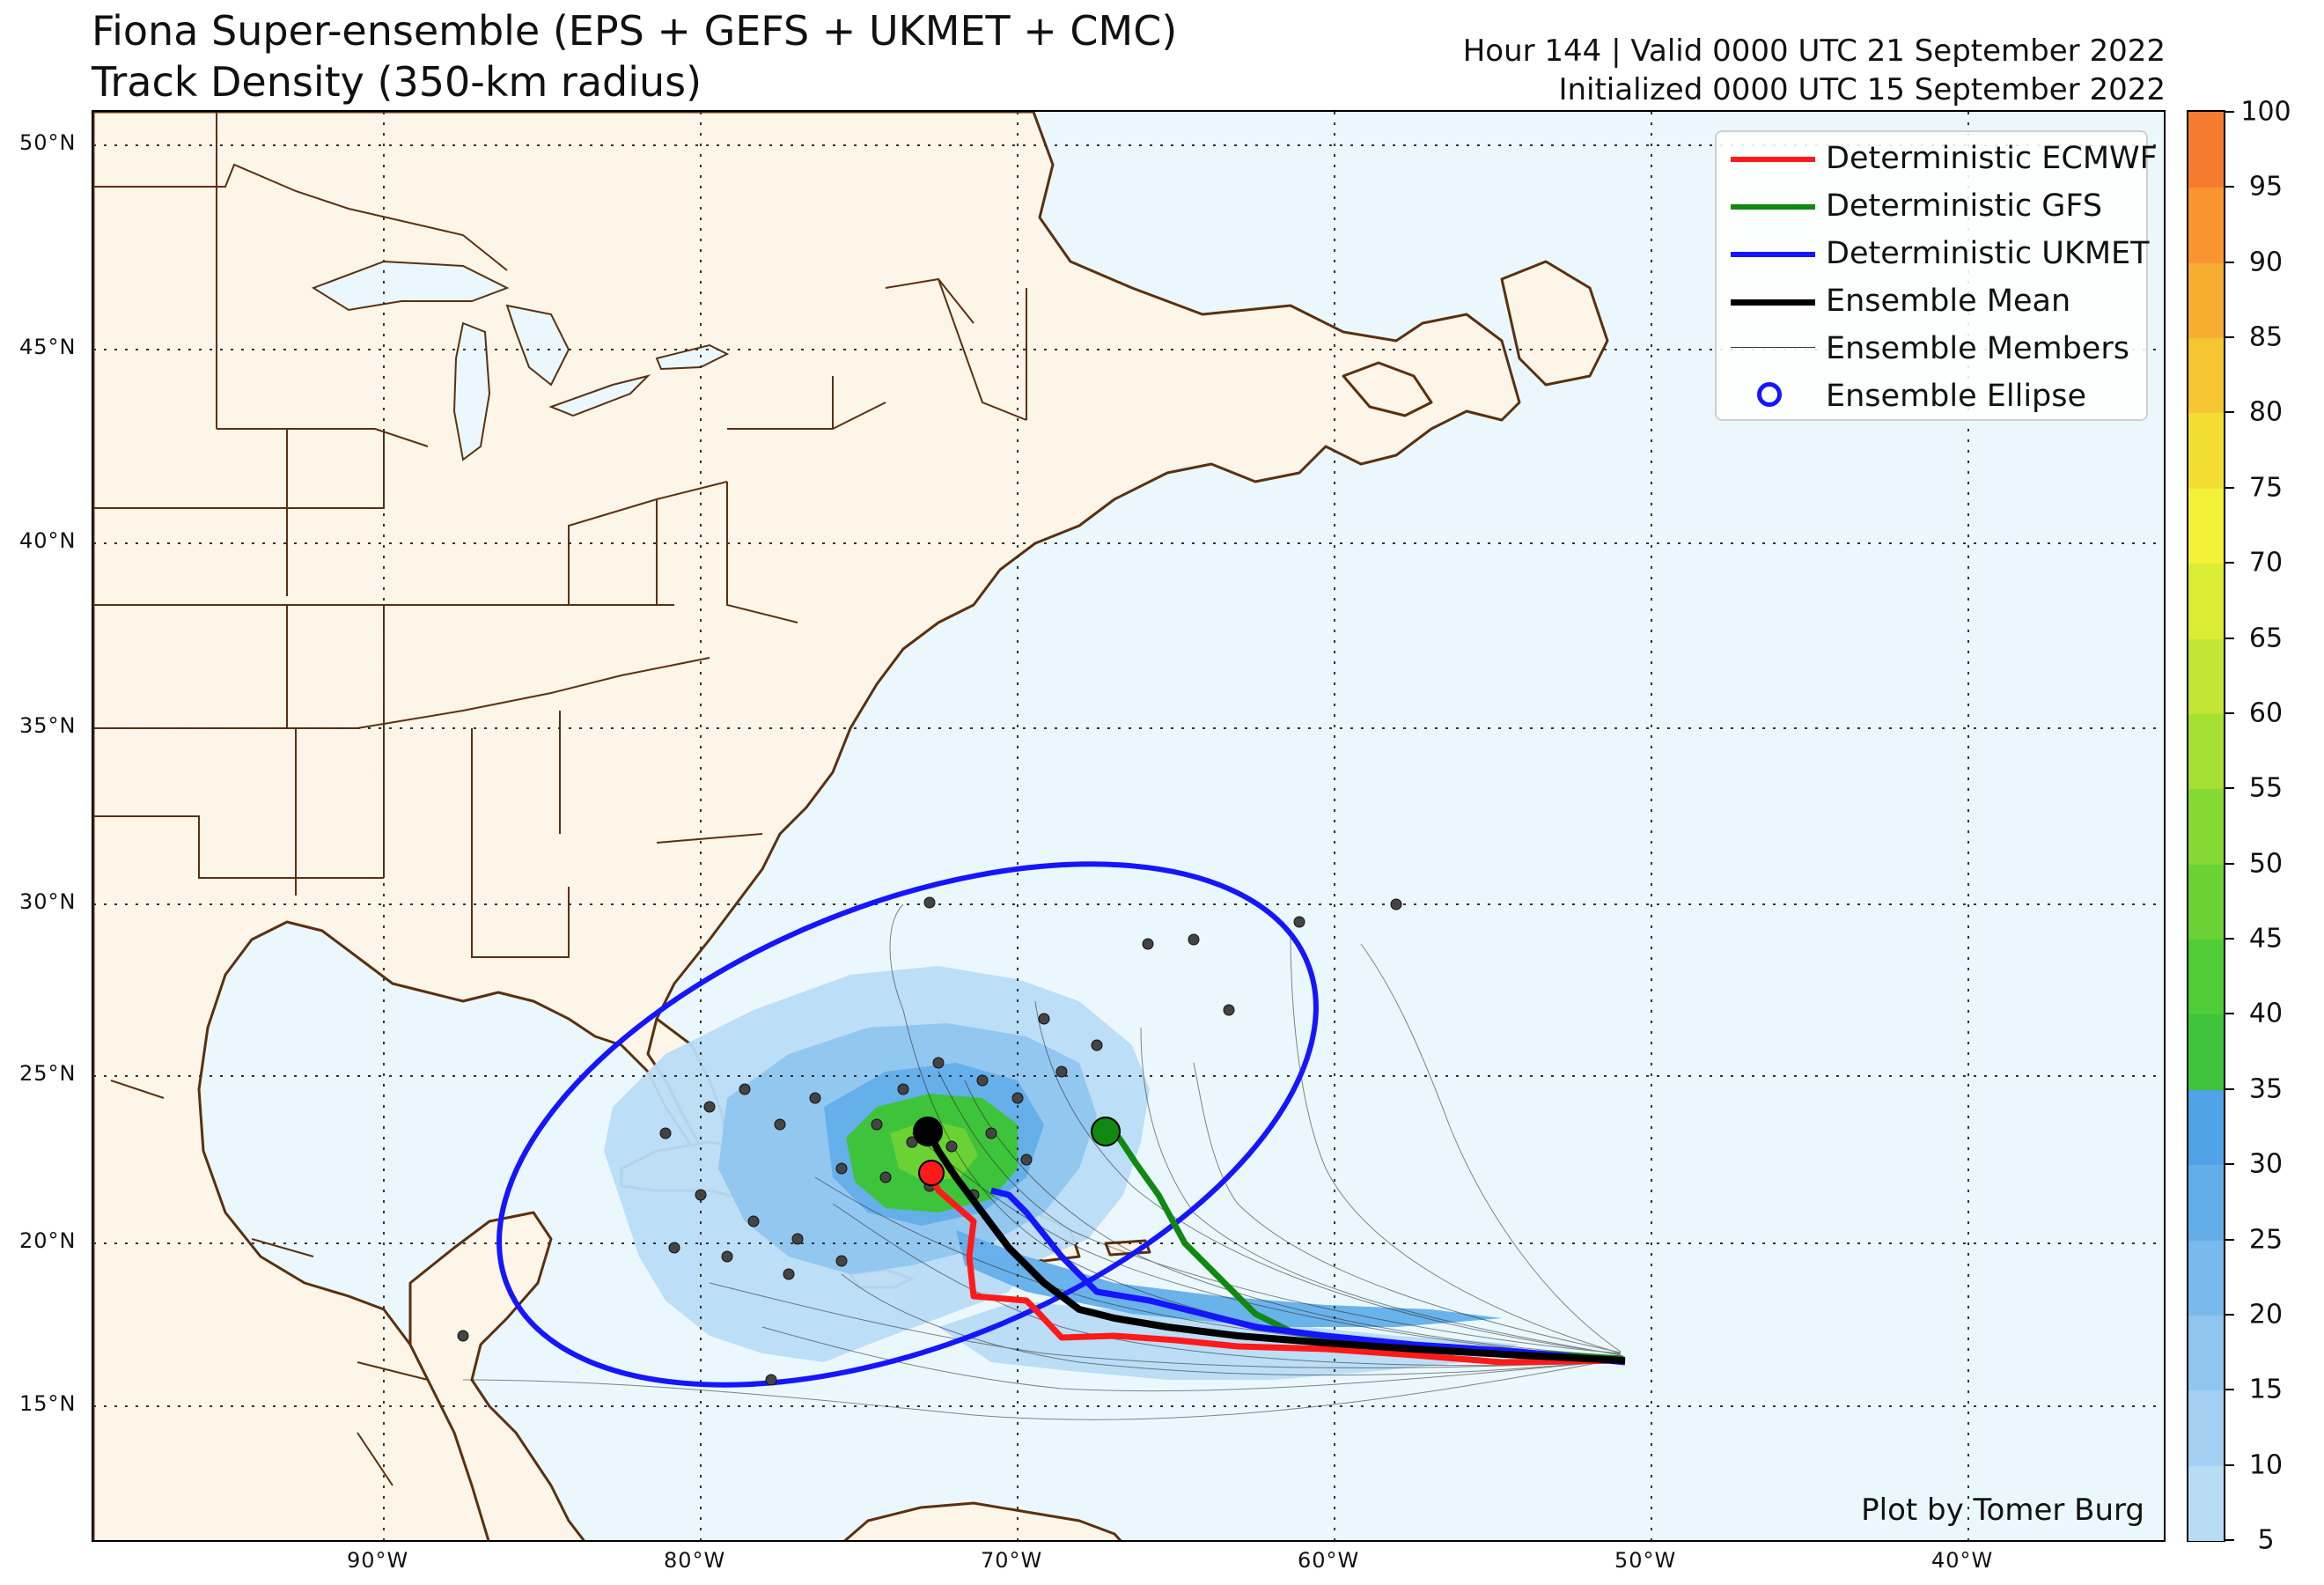  I want to click on lat-label-25n: 25°N, so click(48, 1073).